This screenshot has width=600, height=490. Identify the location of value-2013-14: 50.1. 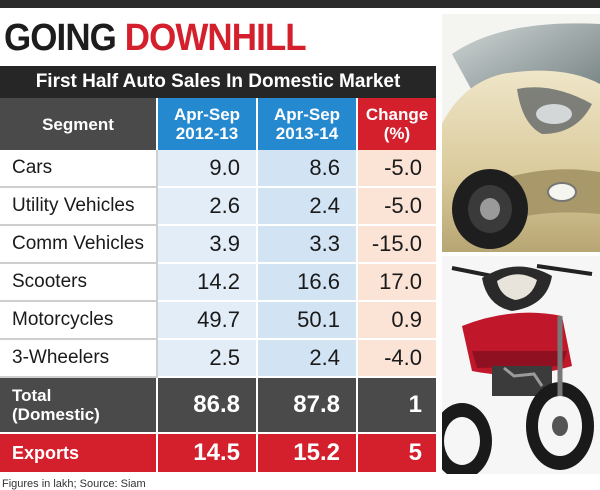
(308, 321).